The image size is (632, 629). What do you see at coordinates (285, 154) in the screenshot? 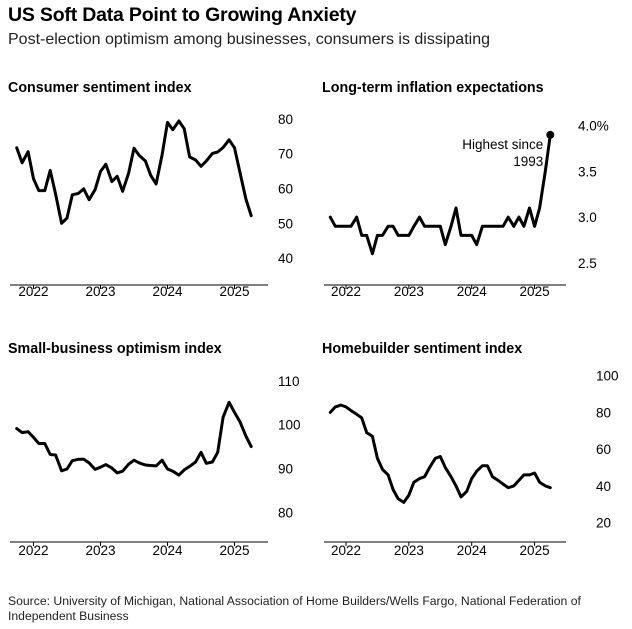
I see `y-tick-label: 70` at bounding box center [285, 154].